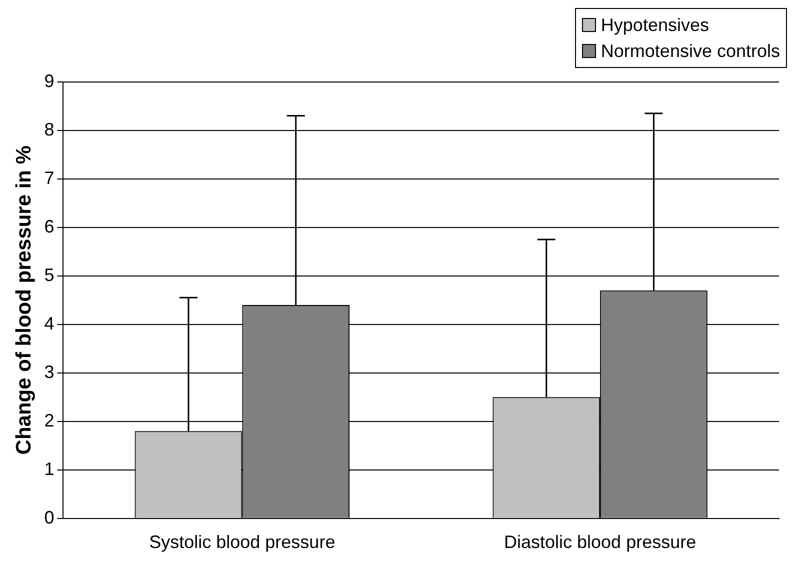  I want to click on y-tick-label: 3, so click(49, 372).